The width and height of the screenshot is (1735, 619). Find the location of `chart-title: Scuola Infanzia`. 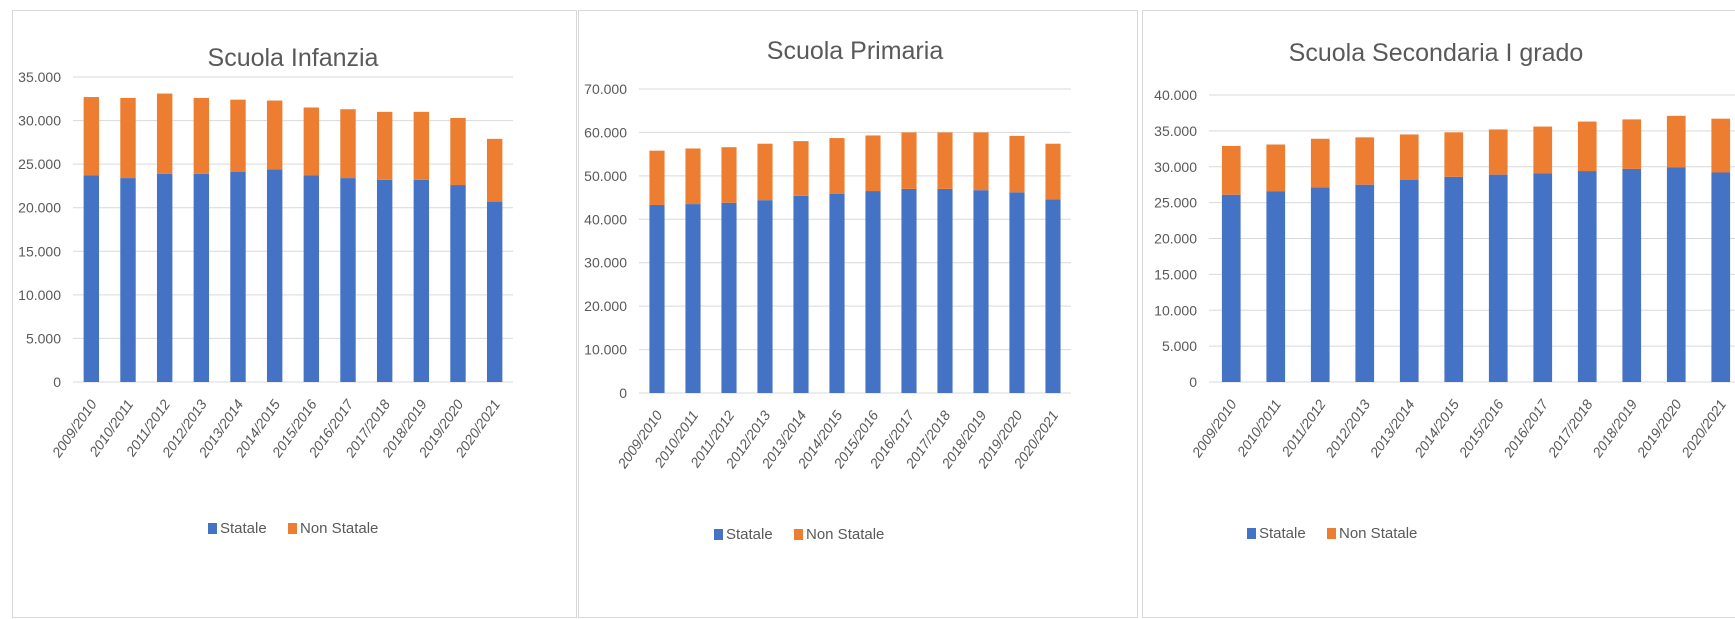

chart-title: Scuola Infanzia is located at coordinates (293, 58).